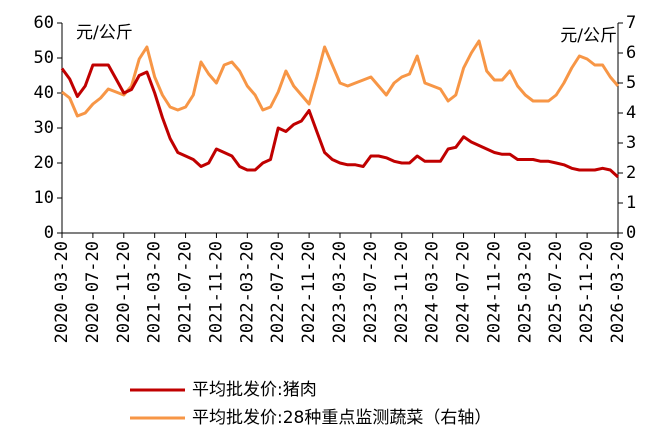 The height and width of the screenshot is (432, 665). What do you see at coordinates (44, 198) in the screenshot?
I see `y-tick-label: 10` at bounding box center [44, 198].